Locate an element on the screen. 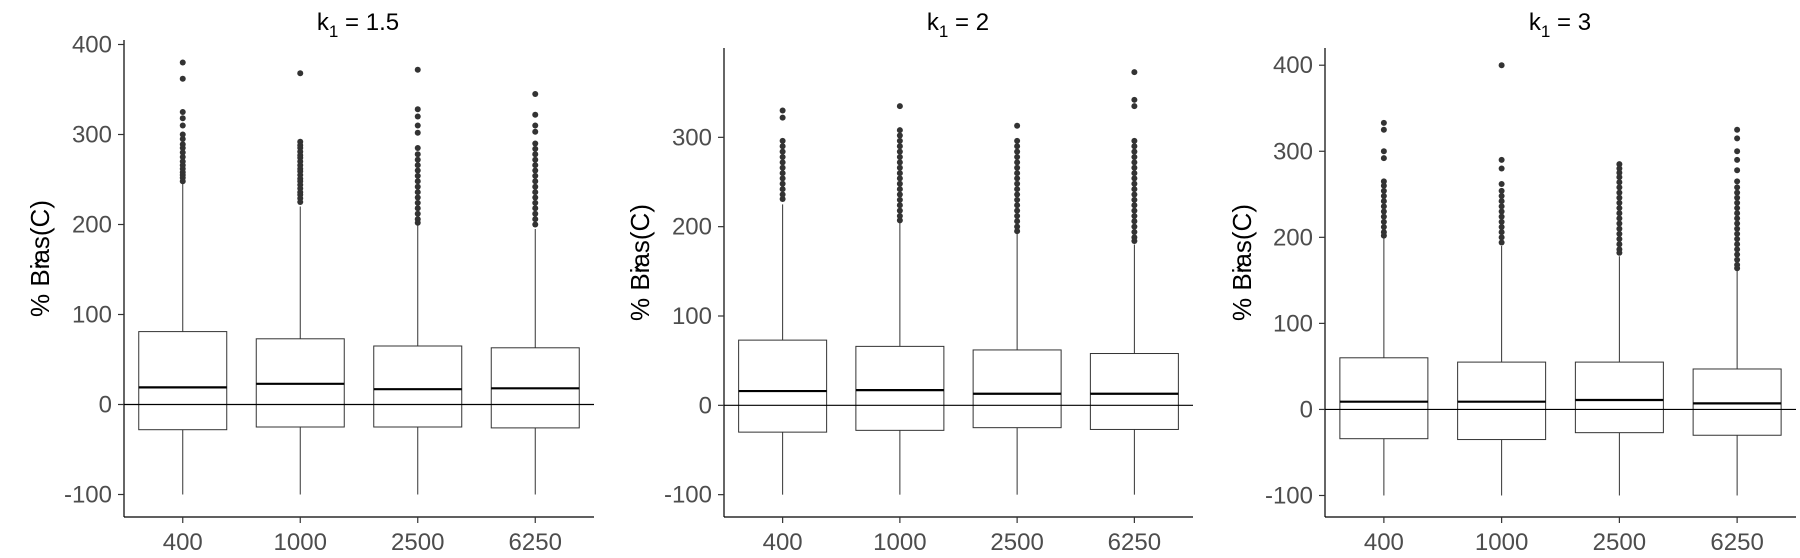 The height and width of the screenshot is (558, 1800). panel-title-value: = 2 is located at coordinates (968, 22).